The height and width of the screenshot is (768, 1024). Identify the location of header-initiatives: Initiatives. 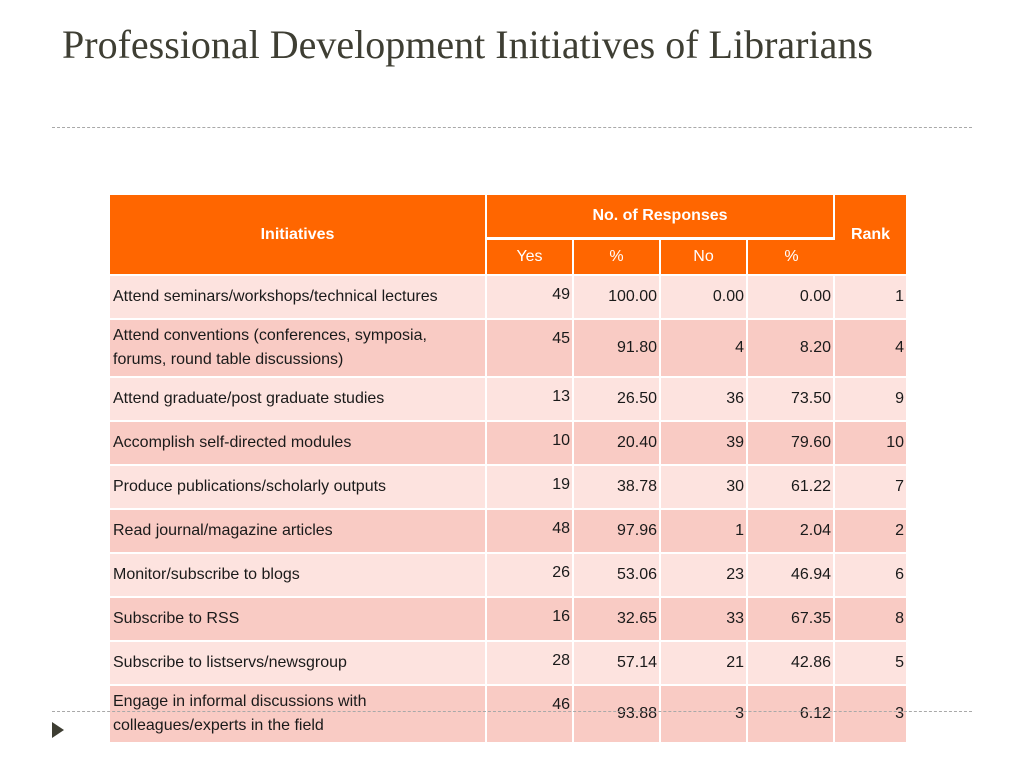
(298, 234).